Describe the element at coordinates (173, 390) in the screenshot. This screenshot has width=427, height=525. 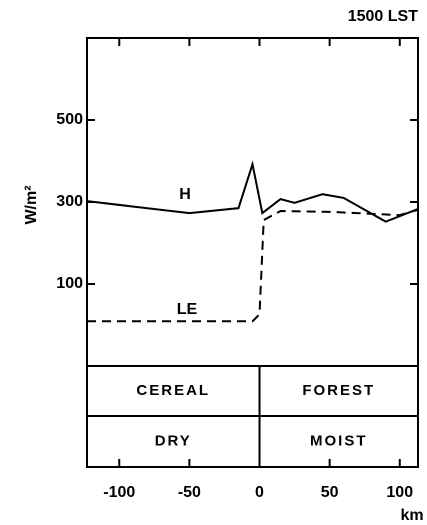
I see `region-label: CEREAL` at that location.